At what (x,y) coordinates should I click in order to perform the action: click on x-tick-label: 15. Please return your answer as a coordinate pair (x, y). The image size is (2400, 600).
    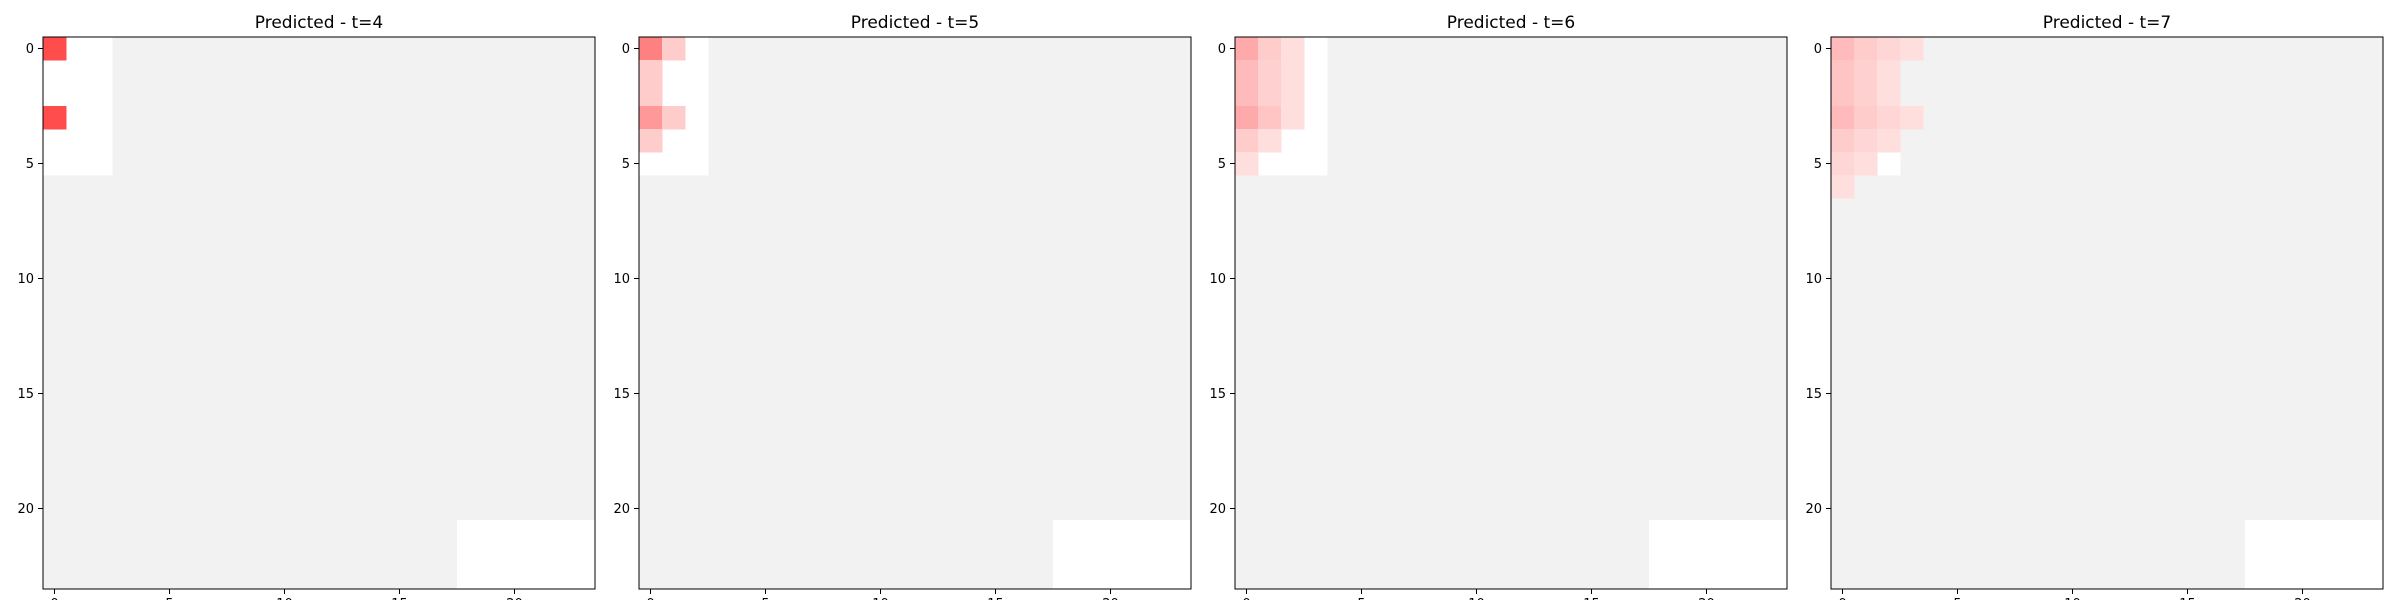
    Looking at the image, I should click on (2187, 598).